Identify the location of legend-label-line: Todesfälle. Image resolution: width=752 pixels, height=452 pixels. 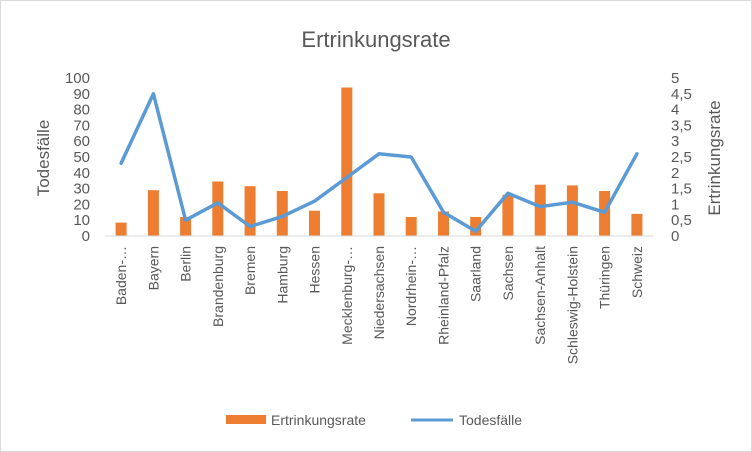
(490, 420).